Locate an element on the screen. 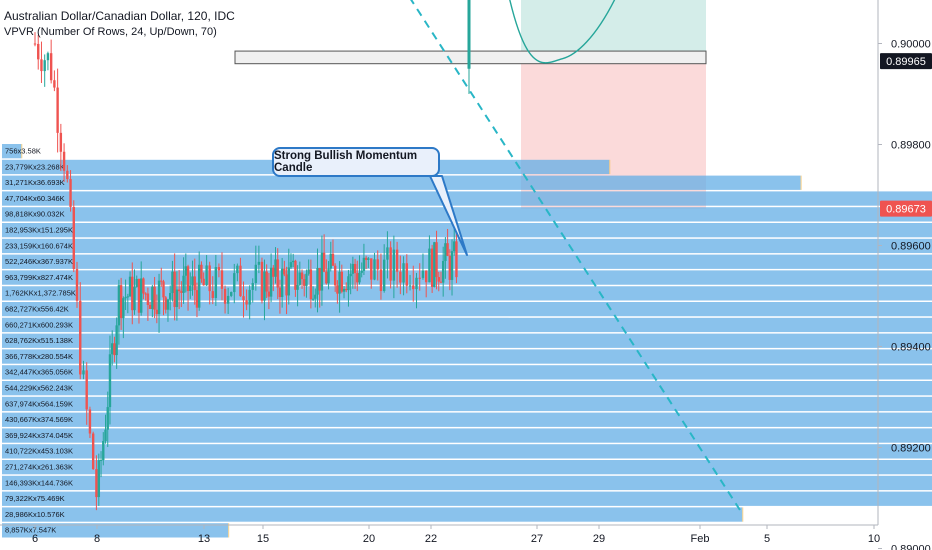  vp-row-label: 366,778Kx280.554K is located at coordinates (39, 356).